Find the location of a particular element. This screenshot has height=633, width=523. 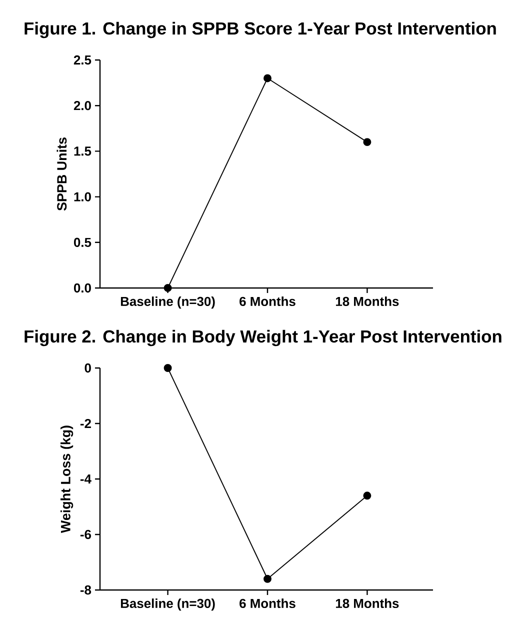

y-axis-title: SPPB Units is located at coordinates (61, 174).